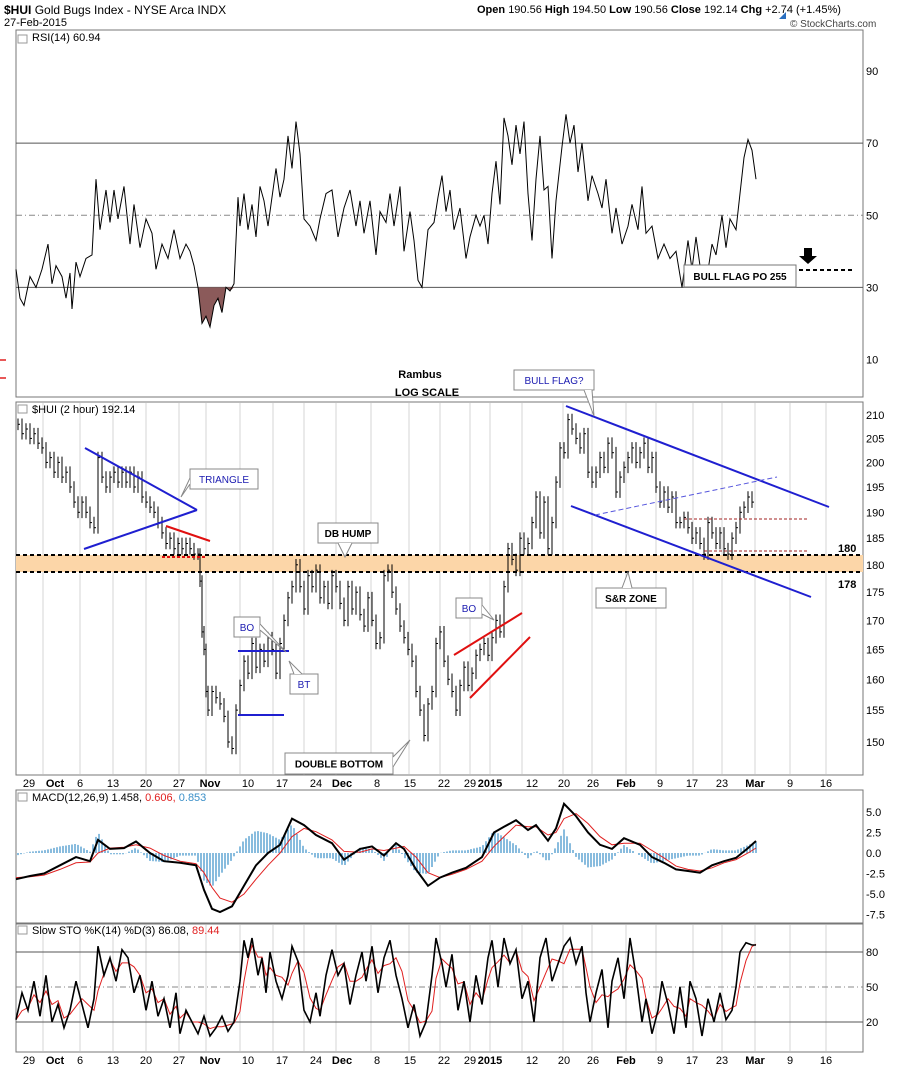 The width and height of the screenshot is (900, 1069). What do you see at coordinates (589, 403) in the screenshot?
I see `bull-flag-question-callout-pointer` at bounding box center [589, 403].